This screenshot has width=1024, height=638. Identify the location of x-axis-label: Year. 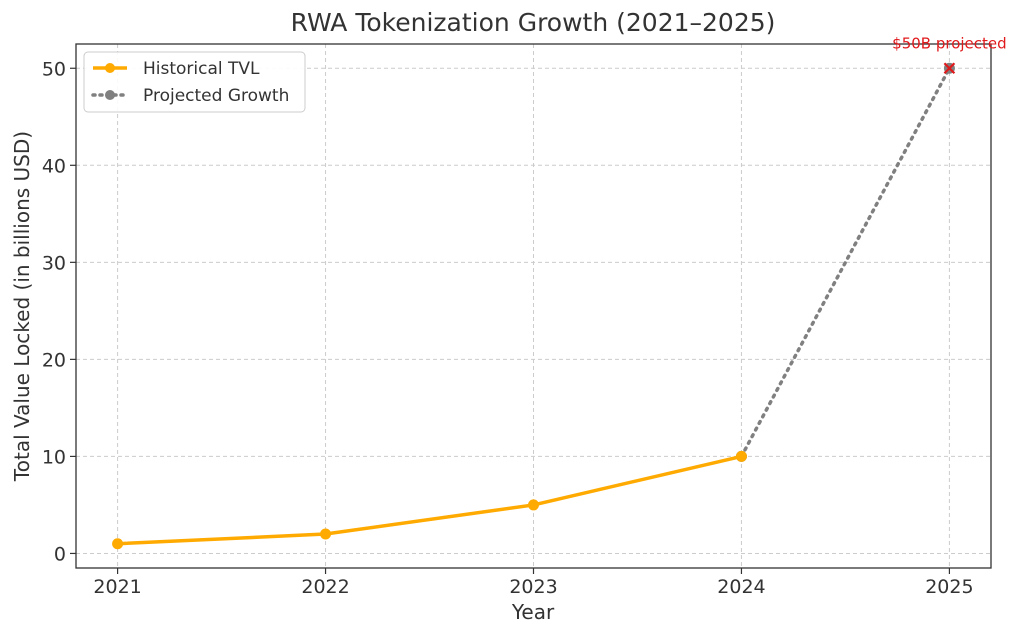
(533, 612).